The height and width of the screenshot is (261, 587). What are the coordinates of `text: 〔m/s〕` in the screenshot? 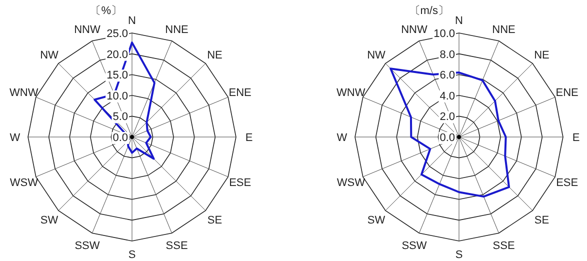 It's located at (429, 11).